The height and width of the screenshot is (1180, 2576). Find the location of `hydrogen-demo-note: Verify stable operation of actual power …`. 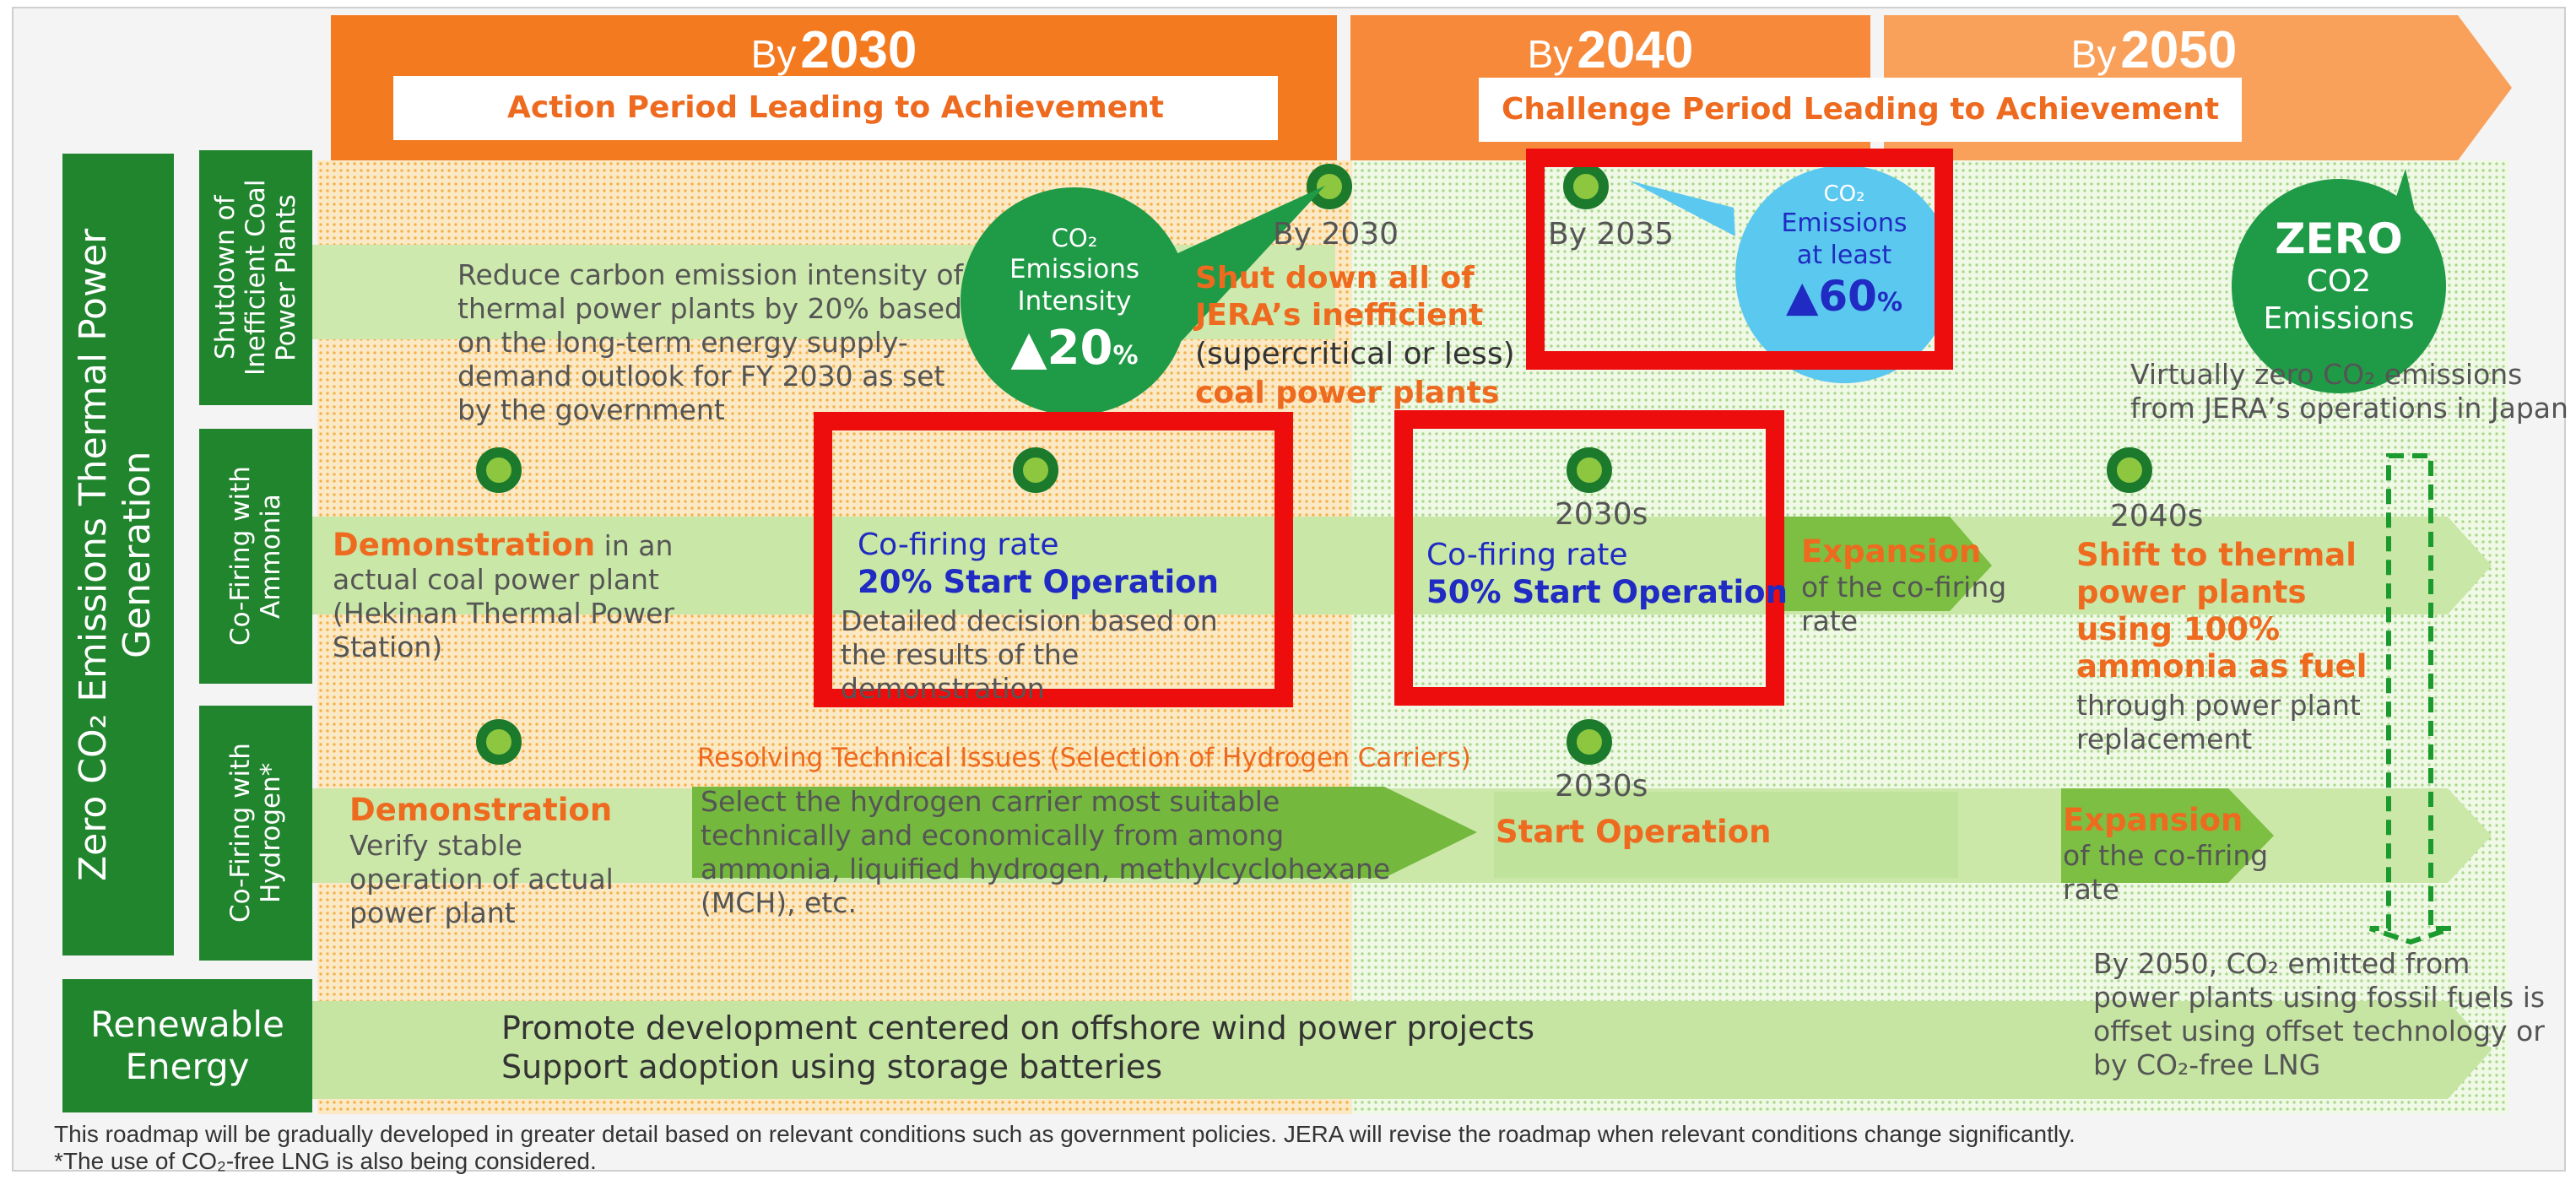

hydrogen-demo-note: Verify stable operation of actual power … is located at coordinates (481, 879).